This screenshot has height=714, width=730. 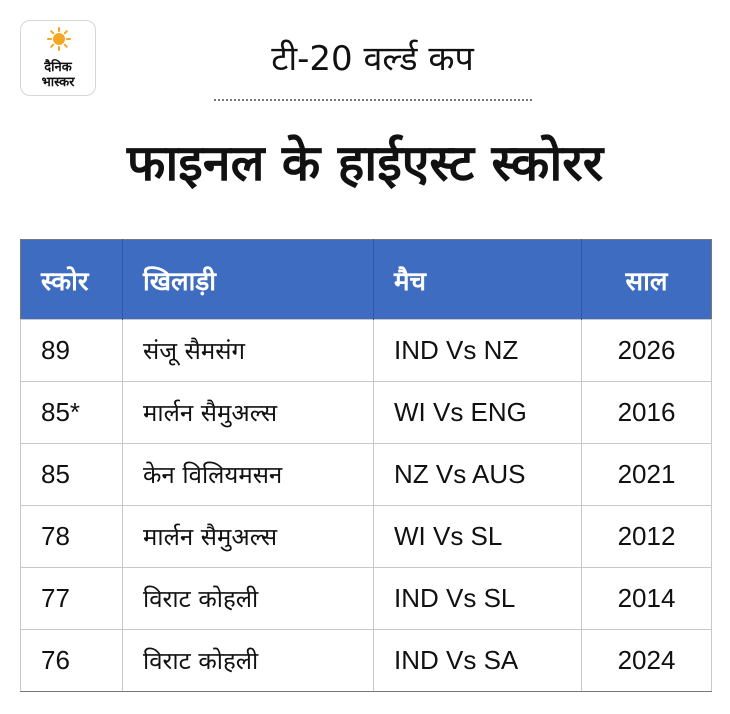 What do you see at coordinates (248, 474) in the screenshot?
I see `player-cell: केन विलियमसन` at bounding box center [248, 474].